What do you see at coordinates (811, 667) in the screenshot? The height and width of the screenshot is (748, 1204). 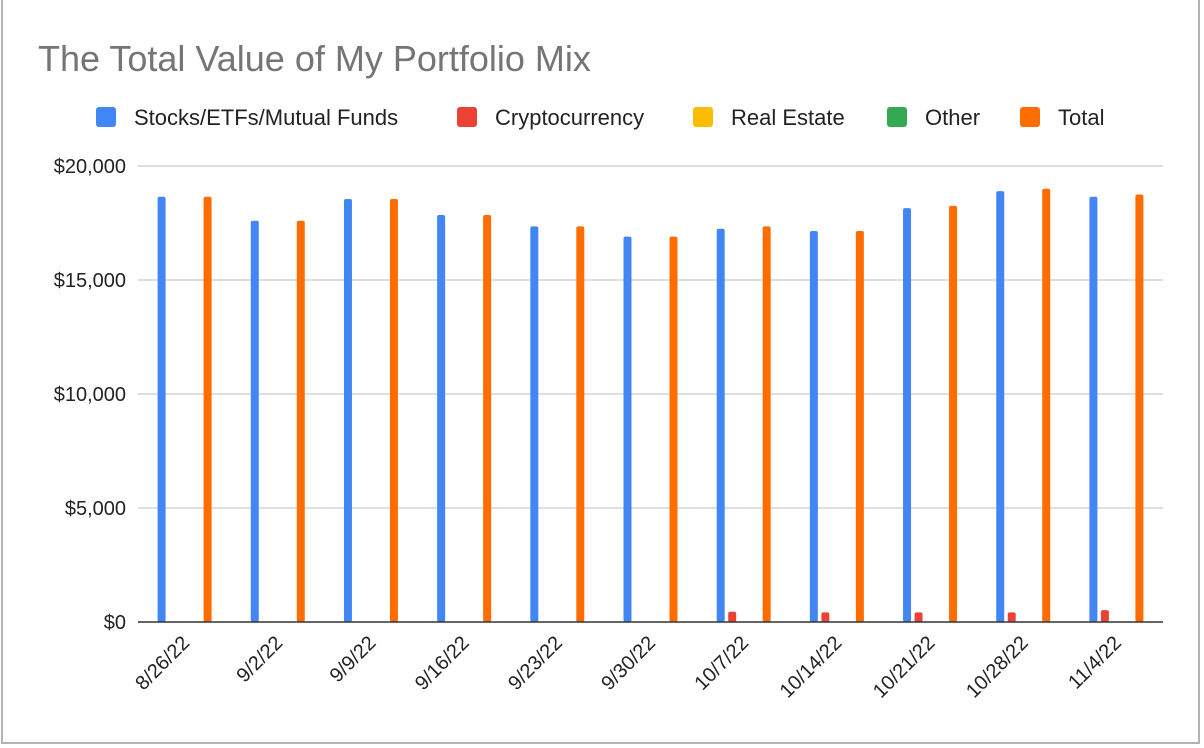 I see `x-tick-label: 10/14/22` at bounding box center [811, 667].